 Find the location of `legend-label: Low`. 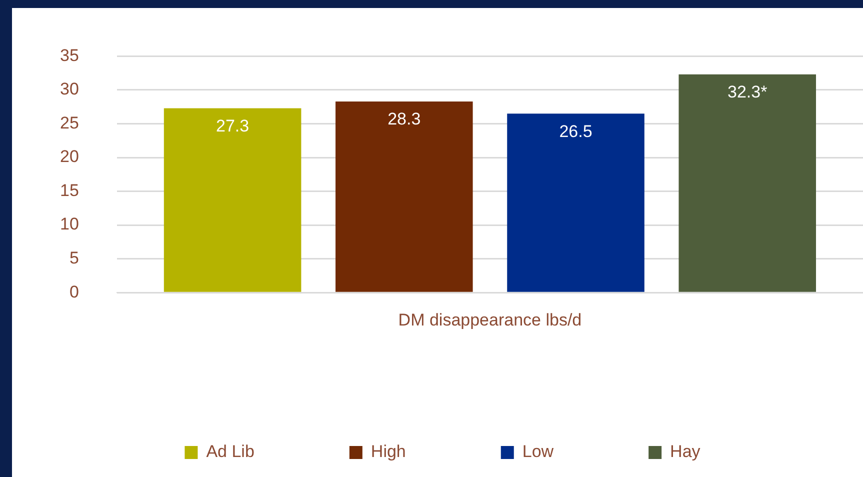

legend-label: Low is located at coordinates (538, 452).